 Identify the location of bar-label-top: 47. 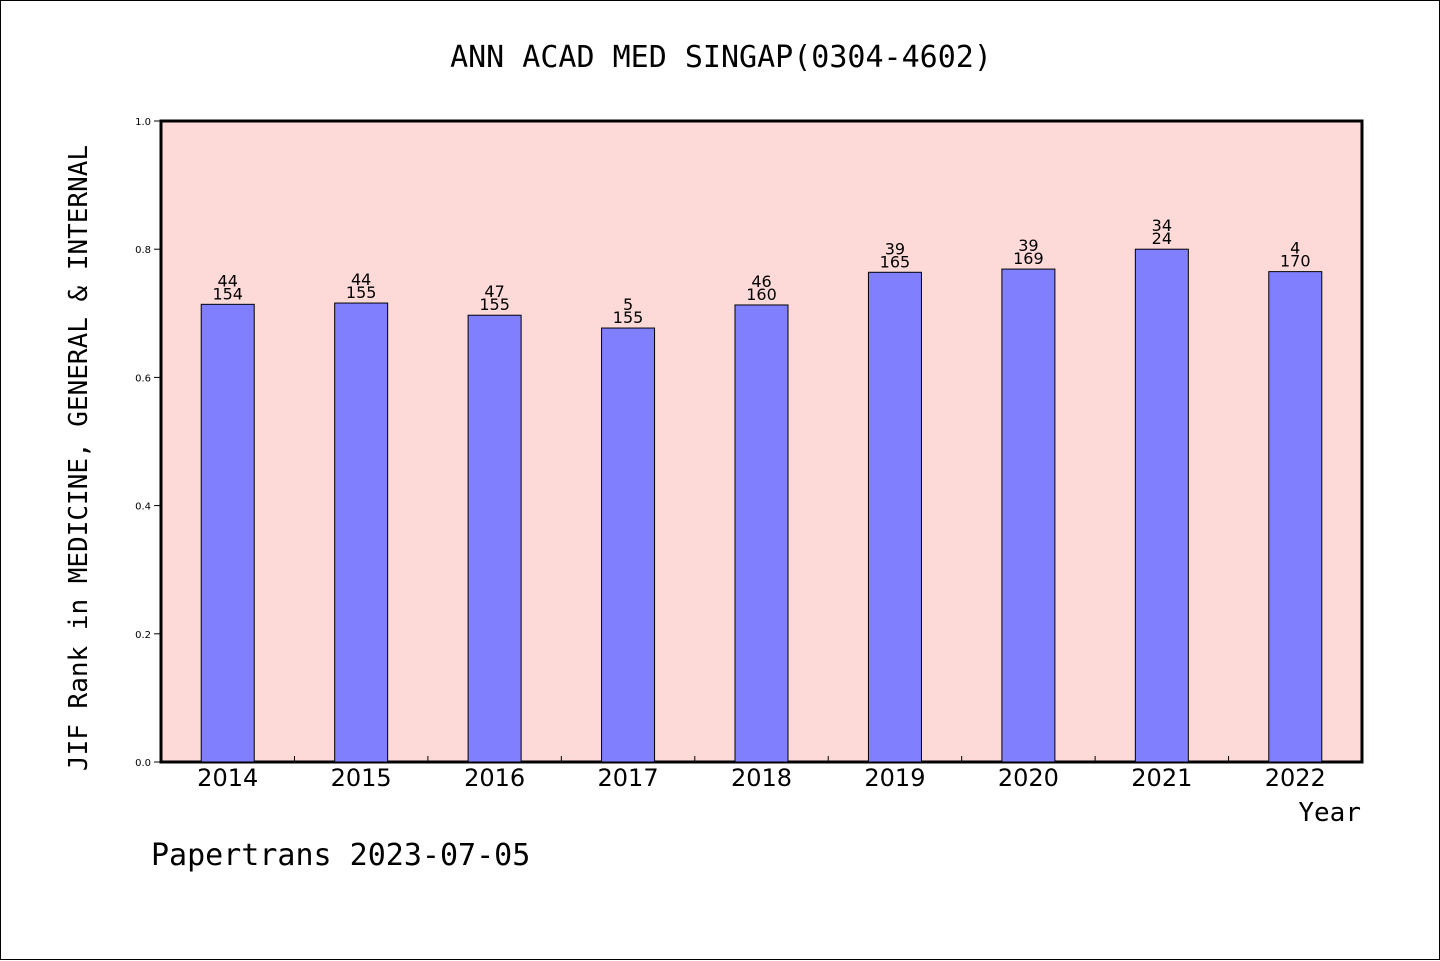
(494, 291).